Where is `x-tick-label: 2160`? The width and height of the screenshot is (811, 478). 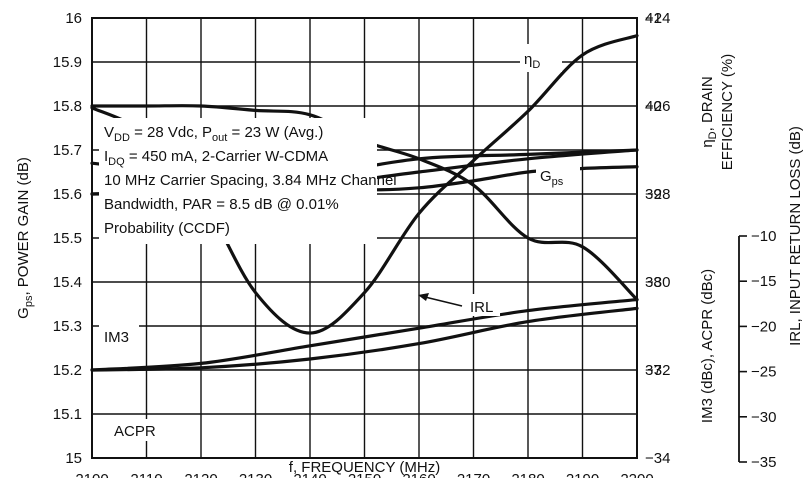
x-tick-label: 2160 is located at coordinates (418, 474).